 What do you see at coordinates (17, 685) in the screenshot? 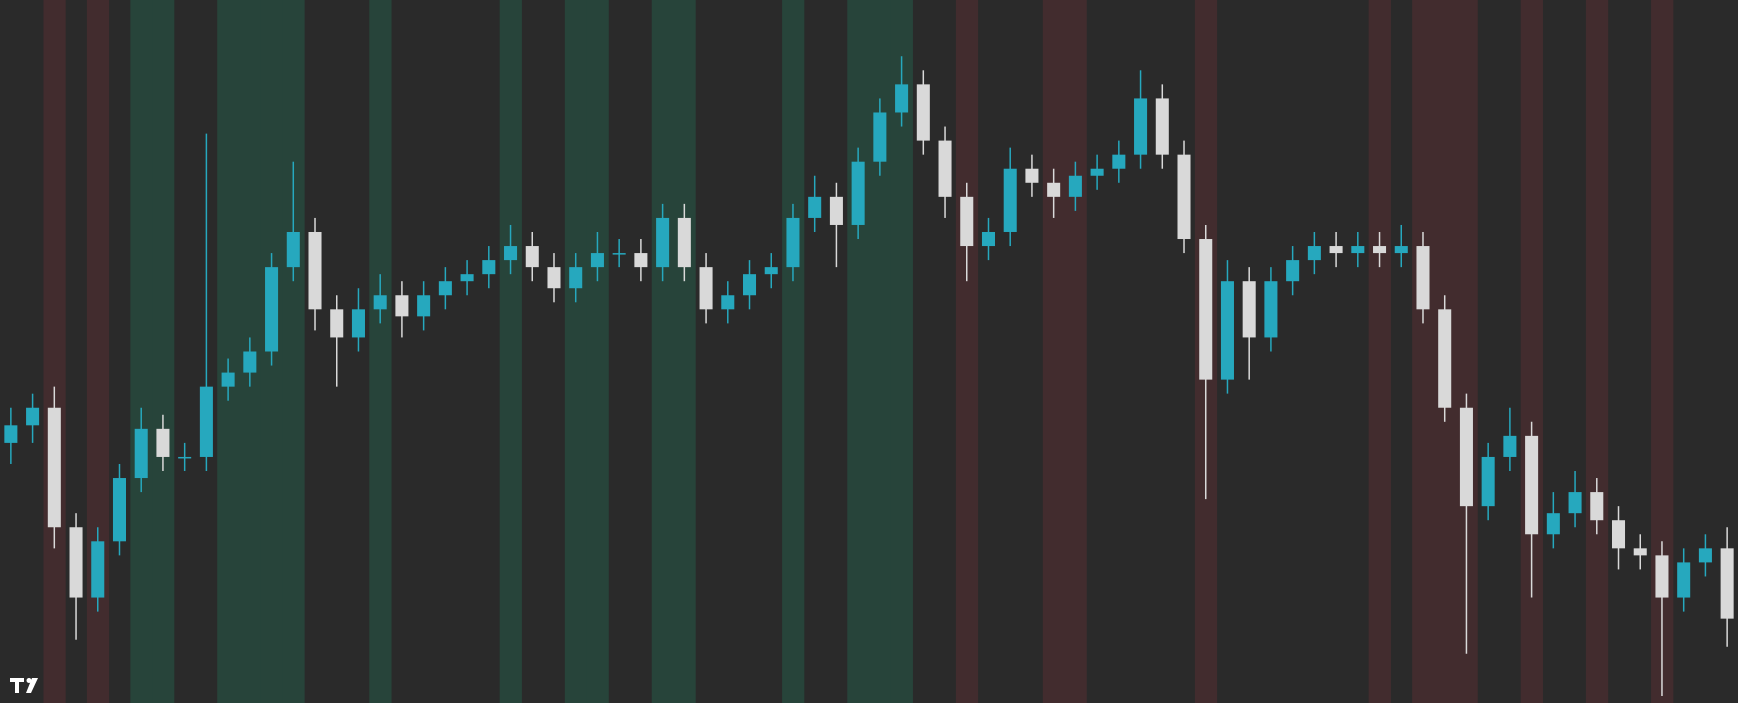
I see `logo-t` at bounding box center [17, 685].